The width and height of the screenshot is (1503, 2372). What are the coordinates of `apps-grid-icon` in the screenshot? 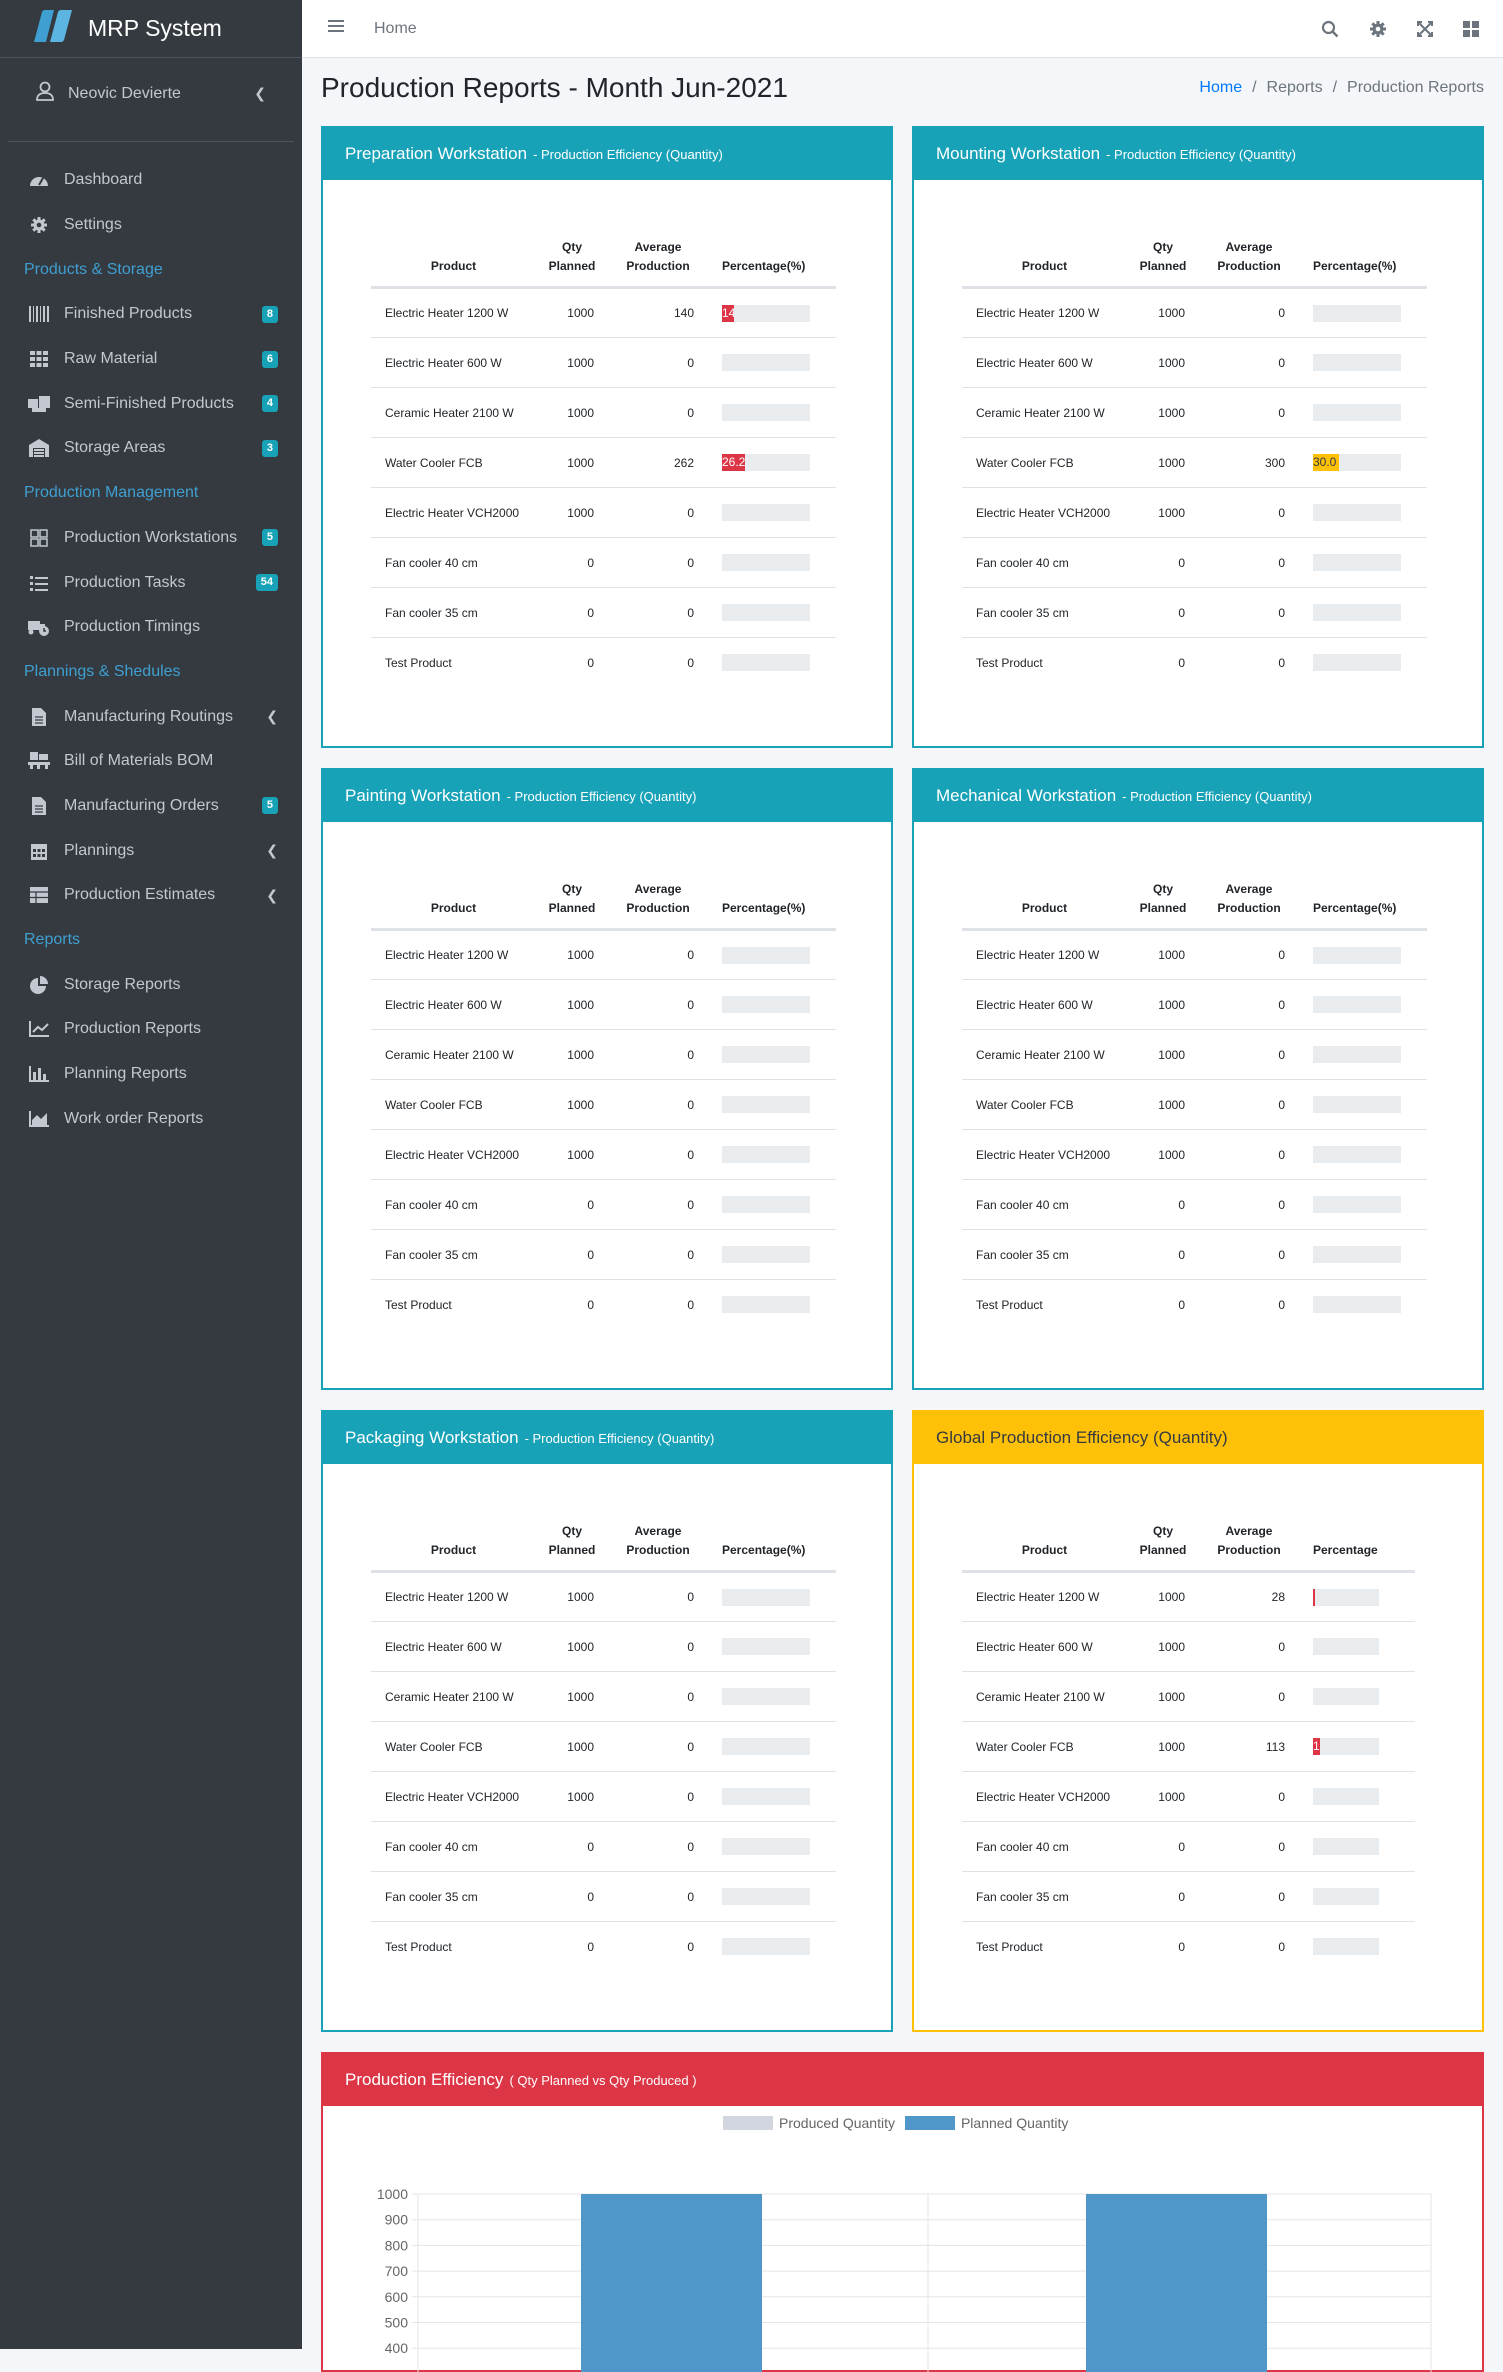 It's located at (1471, 28).